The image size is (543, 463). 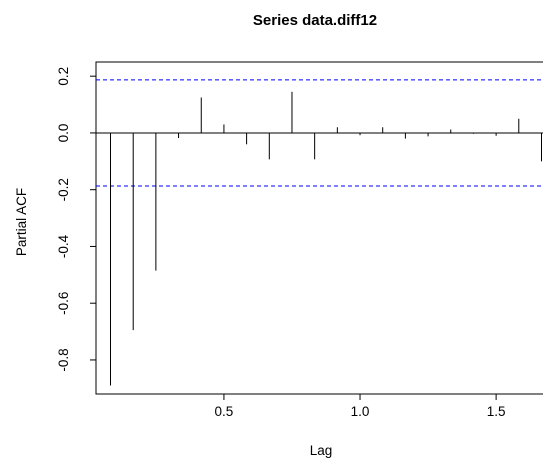 What do you see at coordinates (63, 246) in the screenshot?
I see `y-tick-label: -0.4` at bounding box center [63, 246].